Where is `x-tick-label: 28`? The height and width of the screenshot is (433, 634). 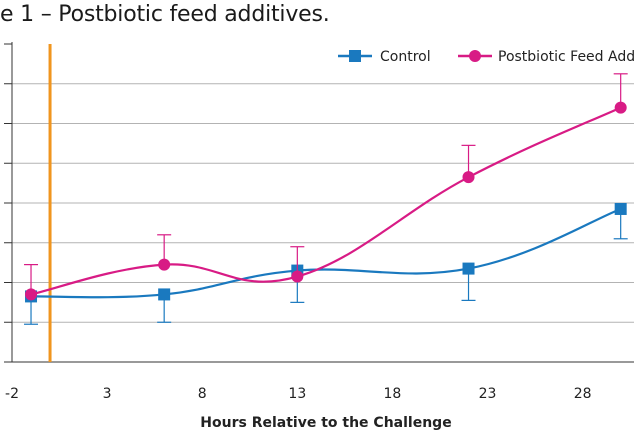 x-tick-label: 28 is located at coordinates (583, 394).